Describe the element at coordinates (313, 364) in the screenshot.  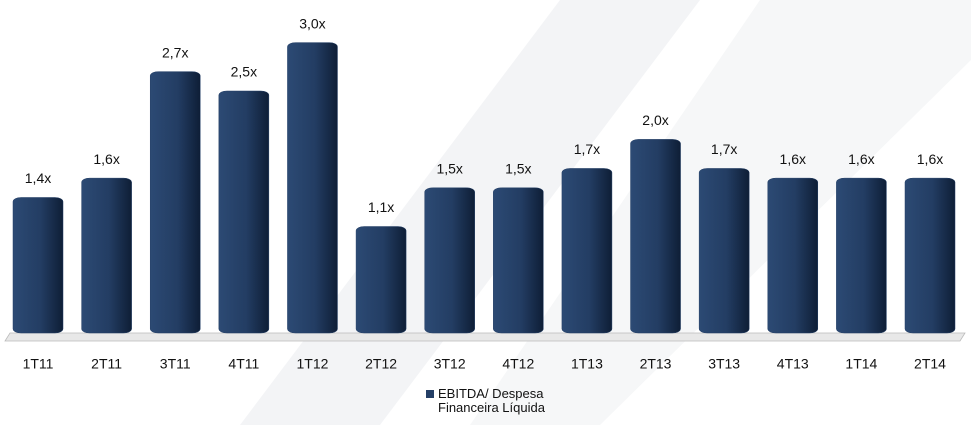
I see `x-tick-label: 1T12` at that location.